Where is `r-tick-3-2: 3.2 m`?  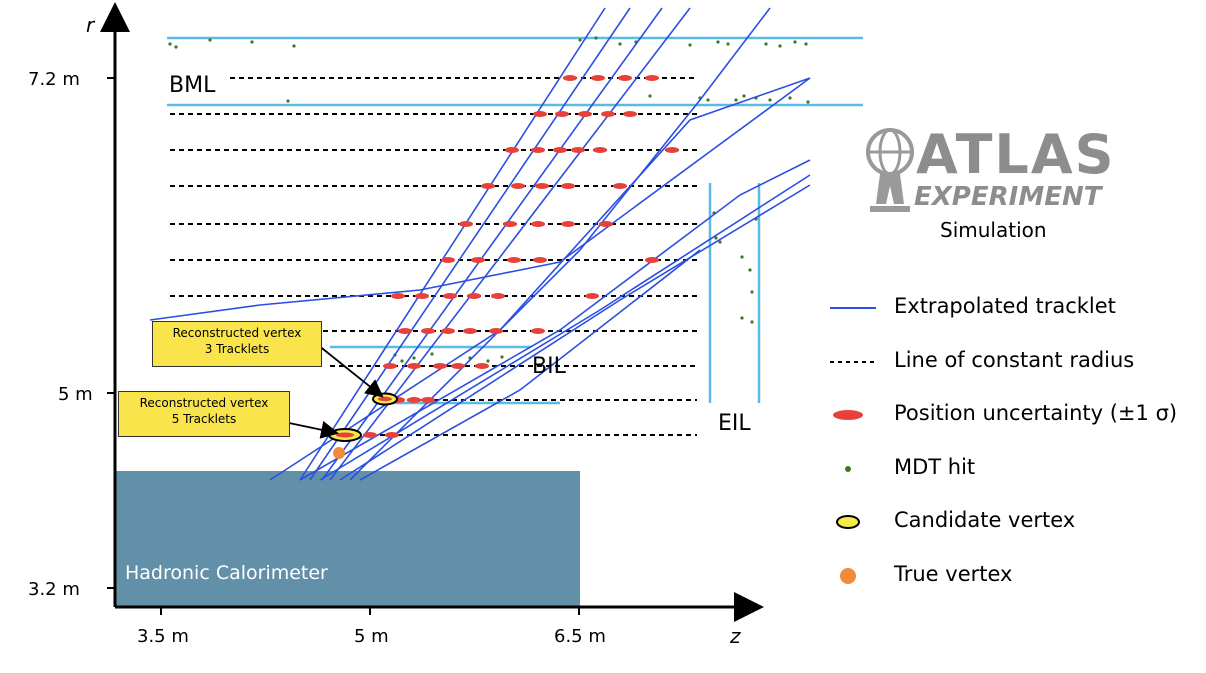
r-tick-3-2: 3.2 m is located at coordinates (54, 589).